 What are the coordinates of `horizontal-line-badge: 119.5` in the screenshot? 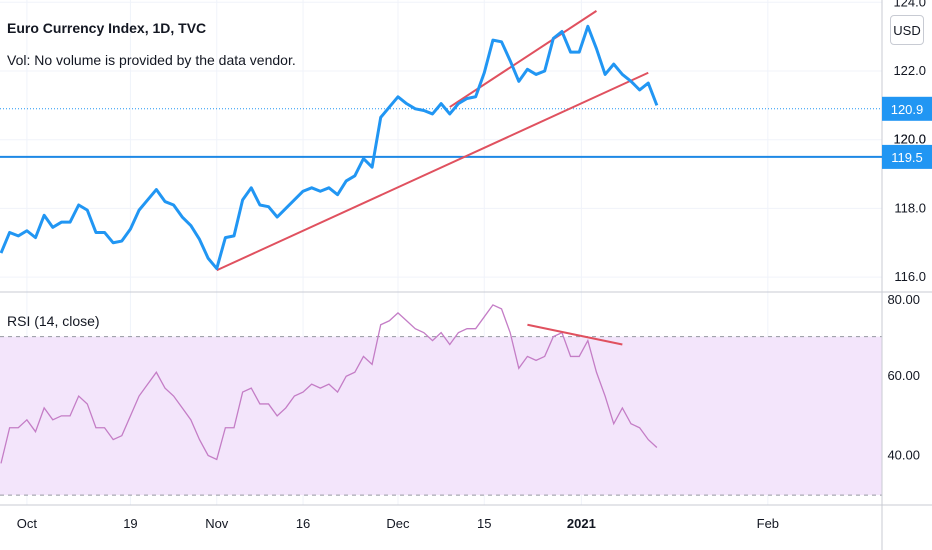 It's located at (907, 157).